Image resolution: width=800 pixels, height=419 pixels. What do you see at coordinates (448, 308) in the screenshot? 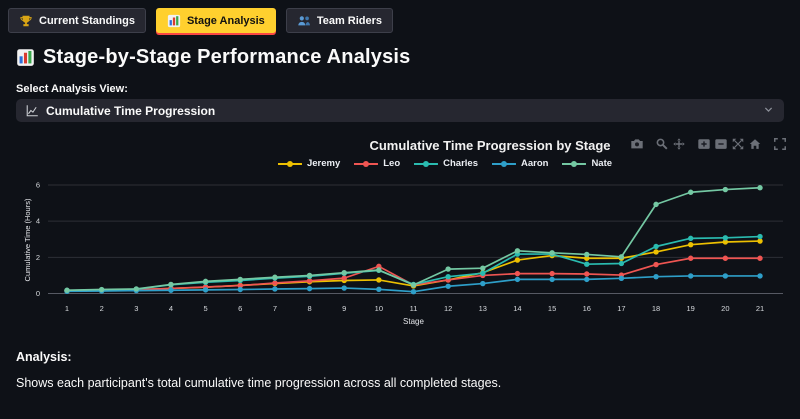
I see `x-tick-label: 12` at bounding box center [448, 308].